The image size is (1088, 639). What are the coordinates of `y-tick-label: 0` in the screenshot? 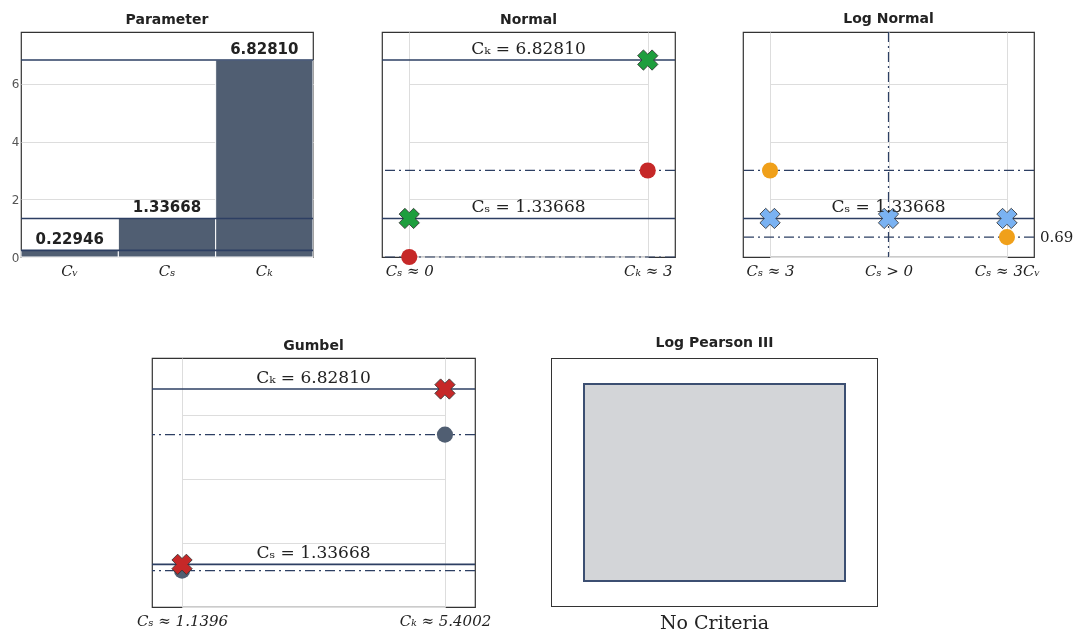 It's located at (15, 257).